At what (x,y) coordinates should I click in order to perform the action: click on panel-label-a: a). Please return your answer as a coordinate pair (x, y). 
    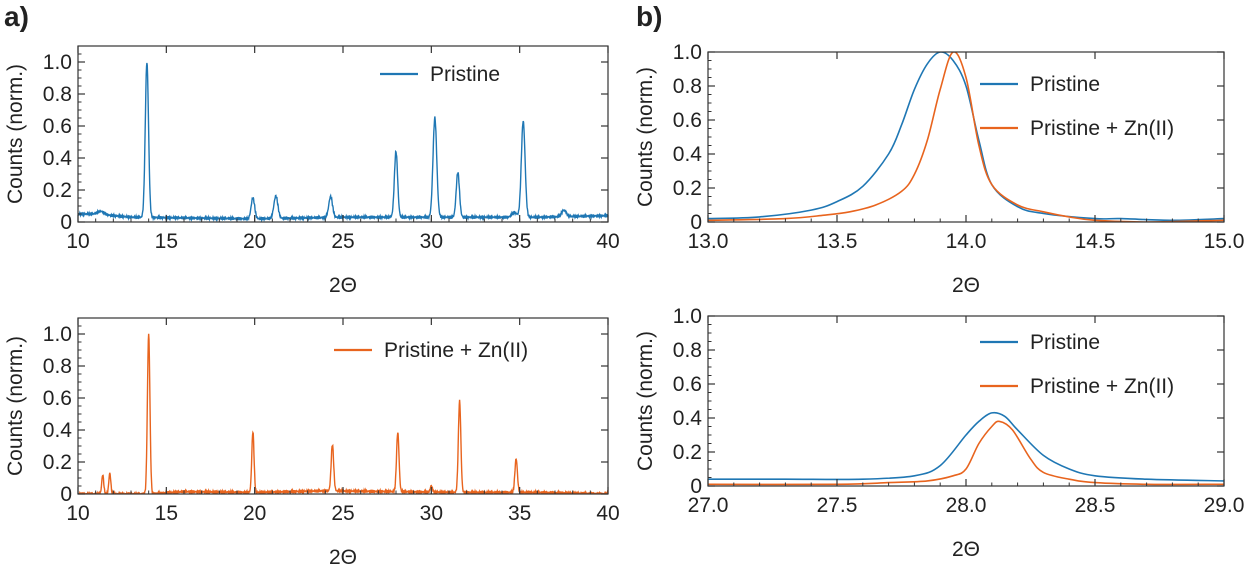
    Looking at the image, I should click on (16, 16).